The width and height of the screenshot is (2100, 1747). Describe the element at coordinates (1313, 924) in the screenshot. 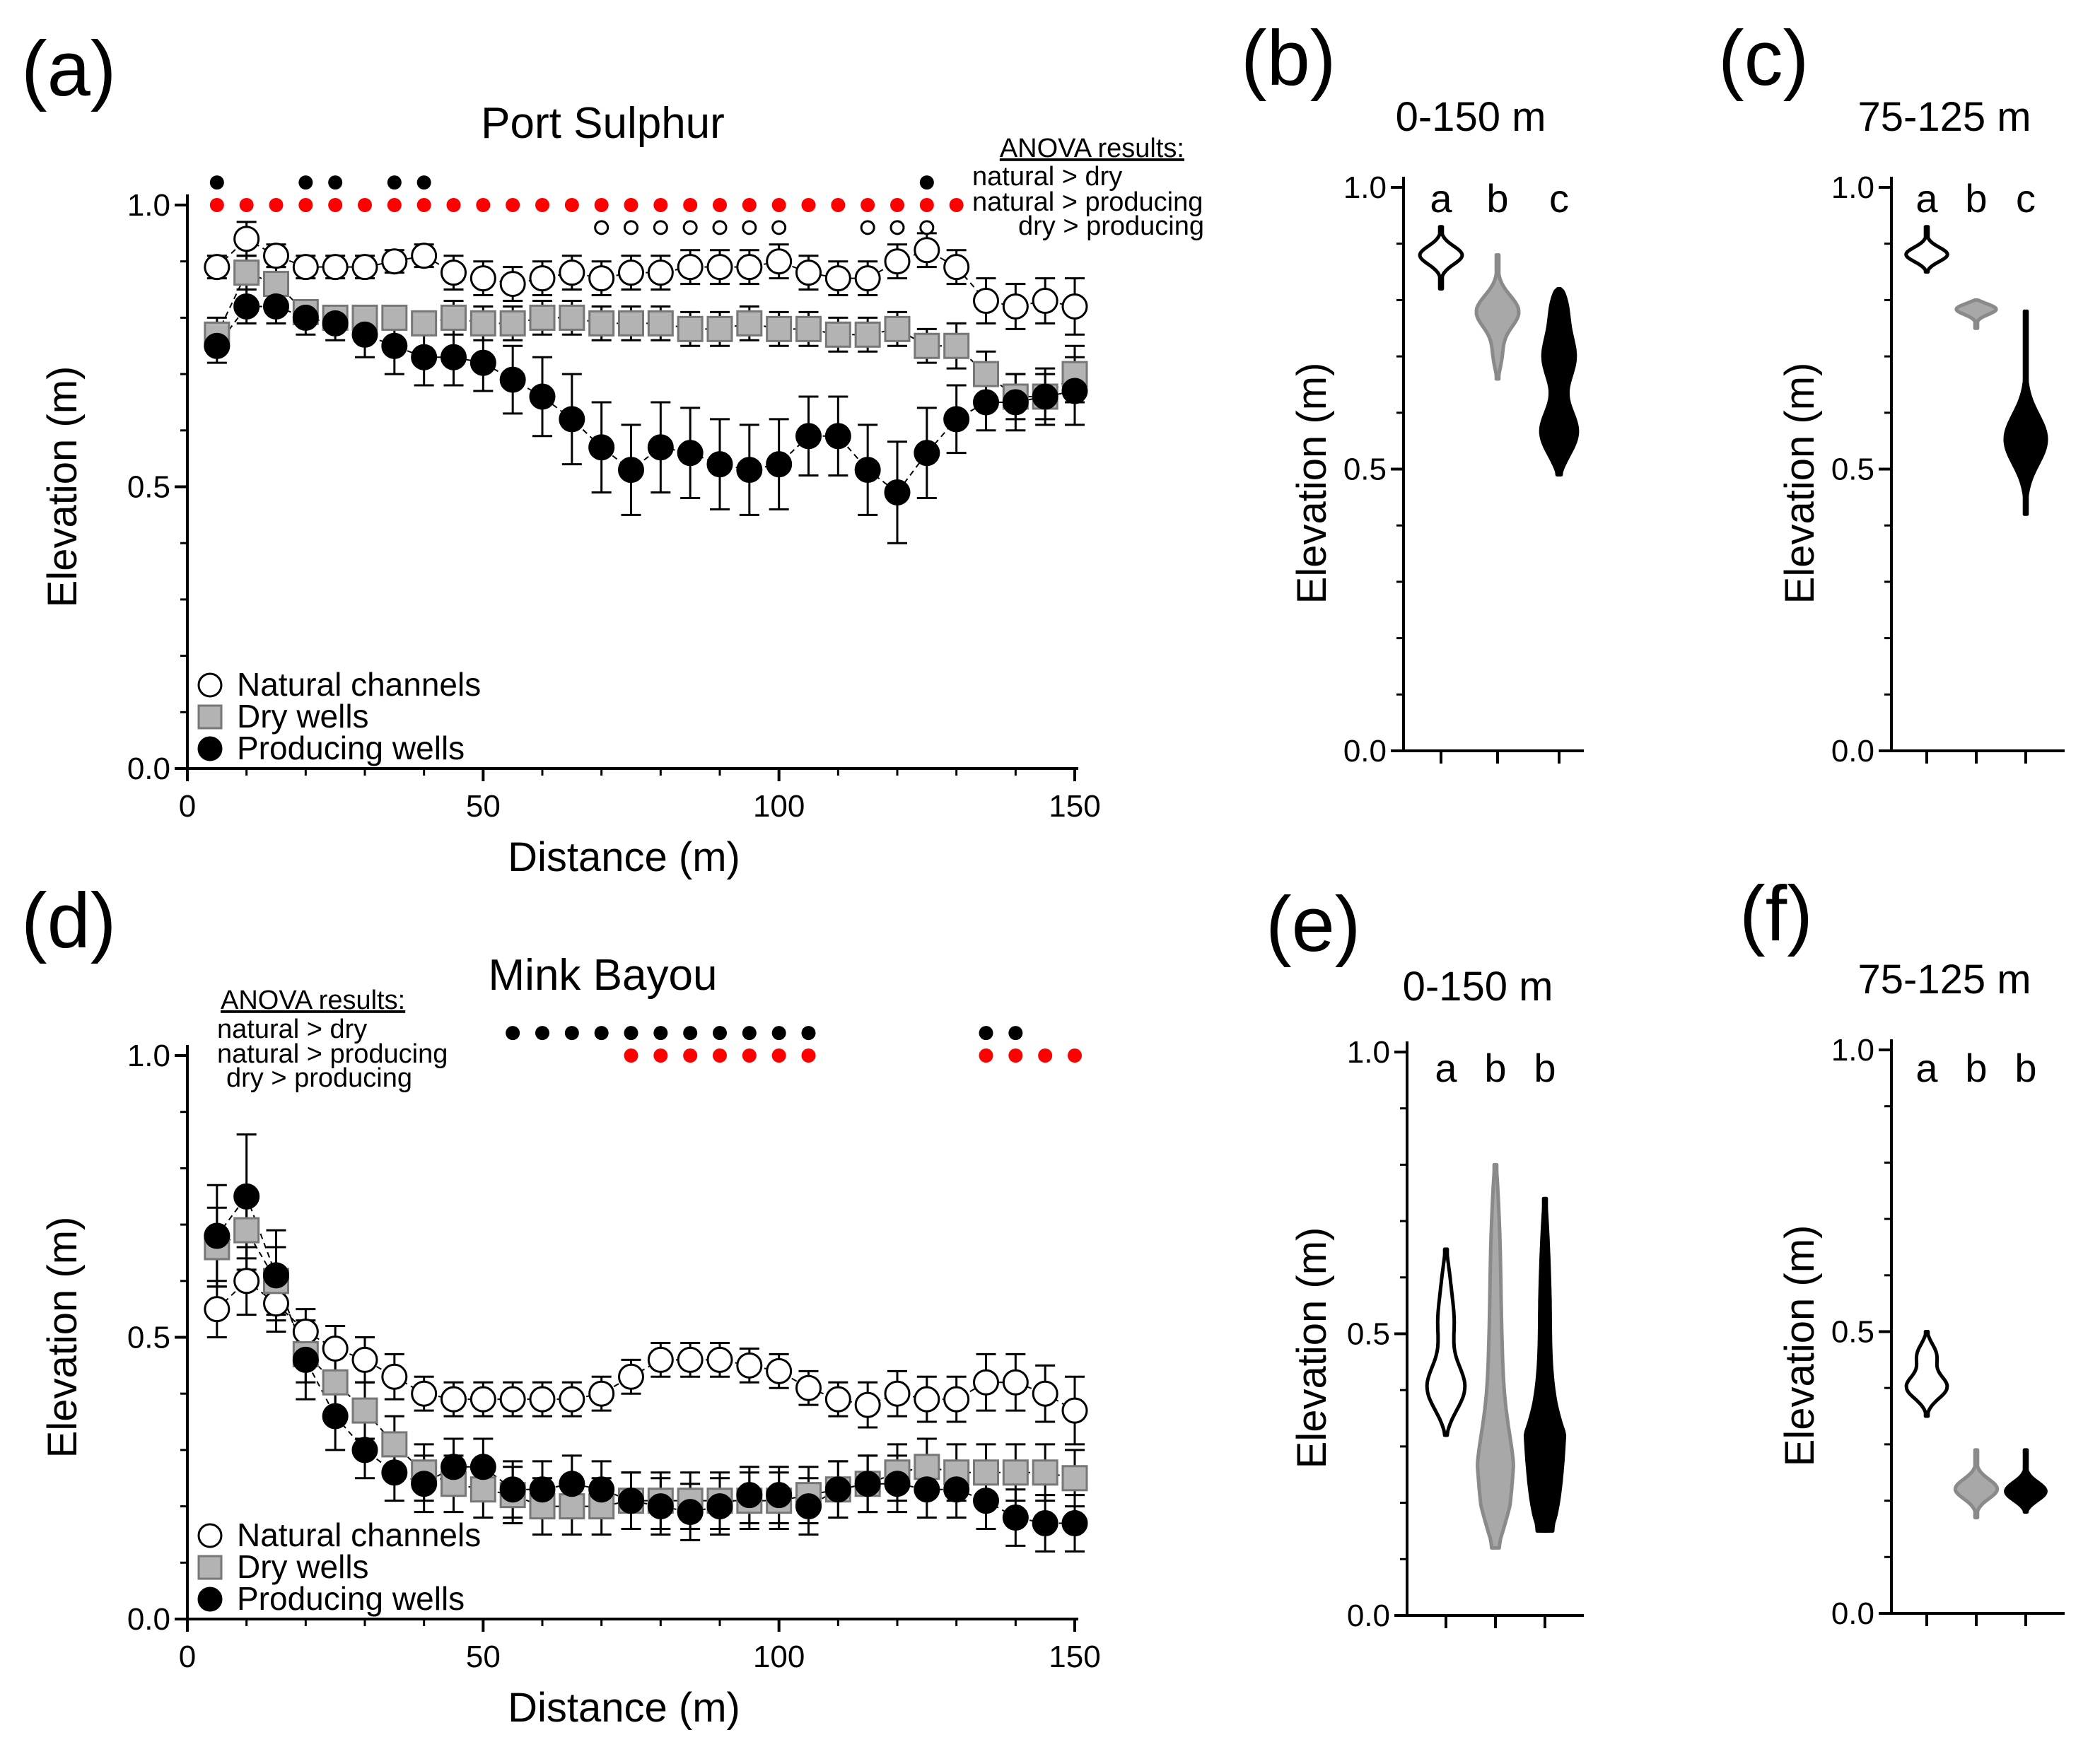

I see `panel-label: (e)` at that location.